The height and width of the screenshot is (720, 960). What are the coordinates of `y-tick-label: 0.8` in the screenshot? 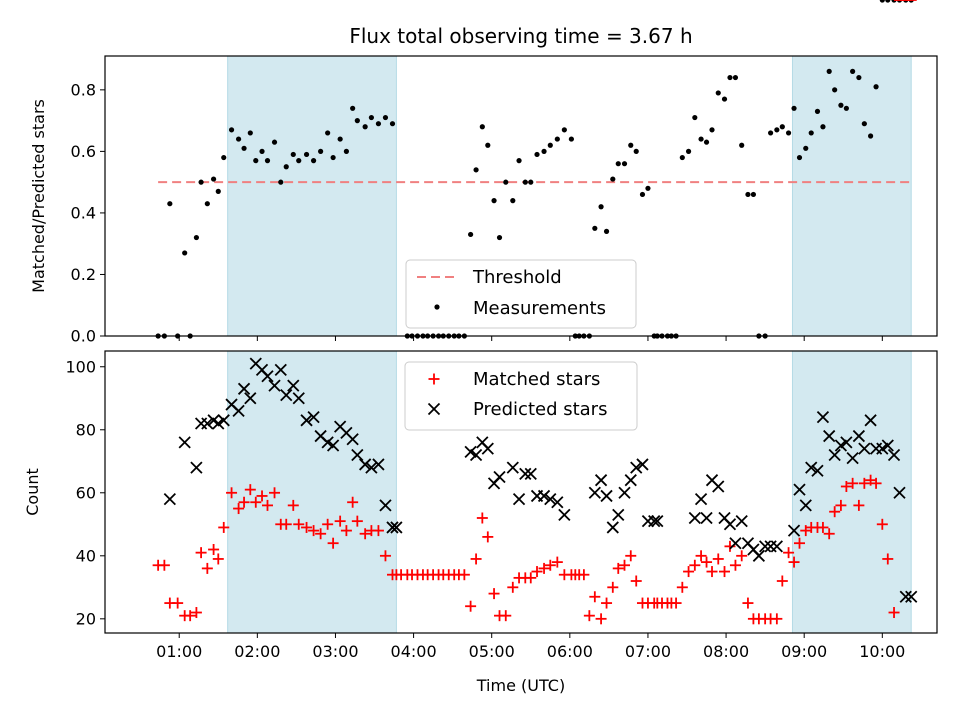 It's located at (83, 89).